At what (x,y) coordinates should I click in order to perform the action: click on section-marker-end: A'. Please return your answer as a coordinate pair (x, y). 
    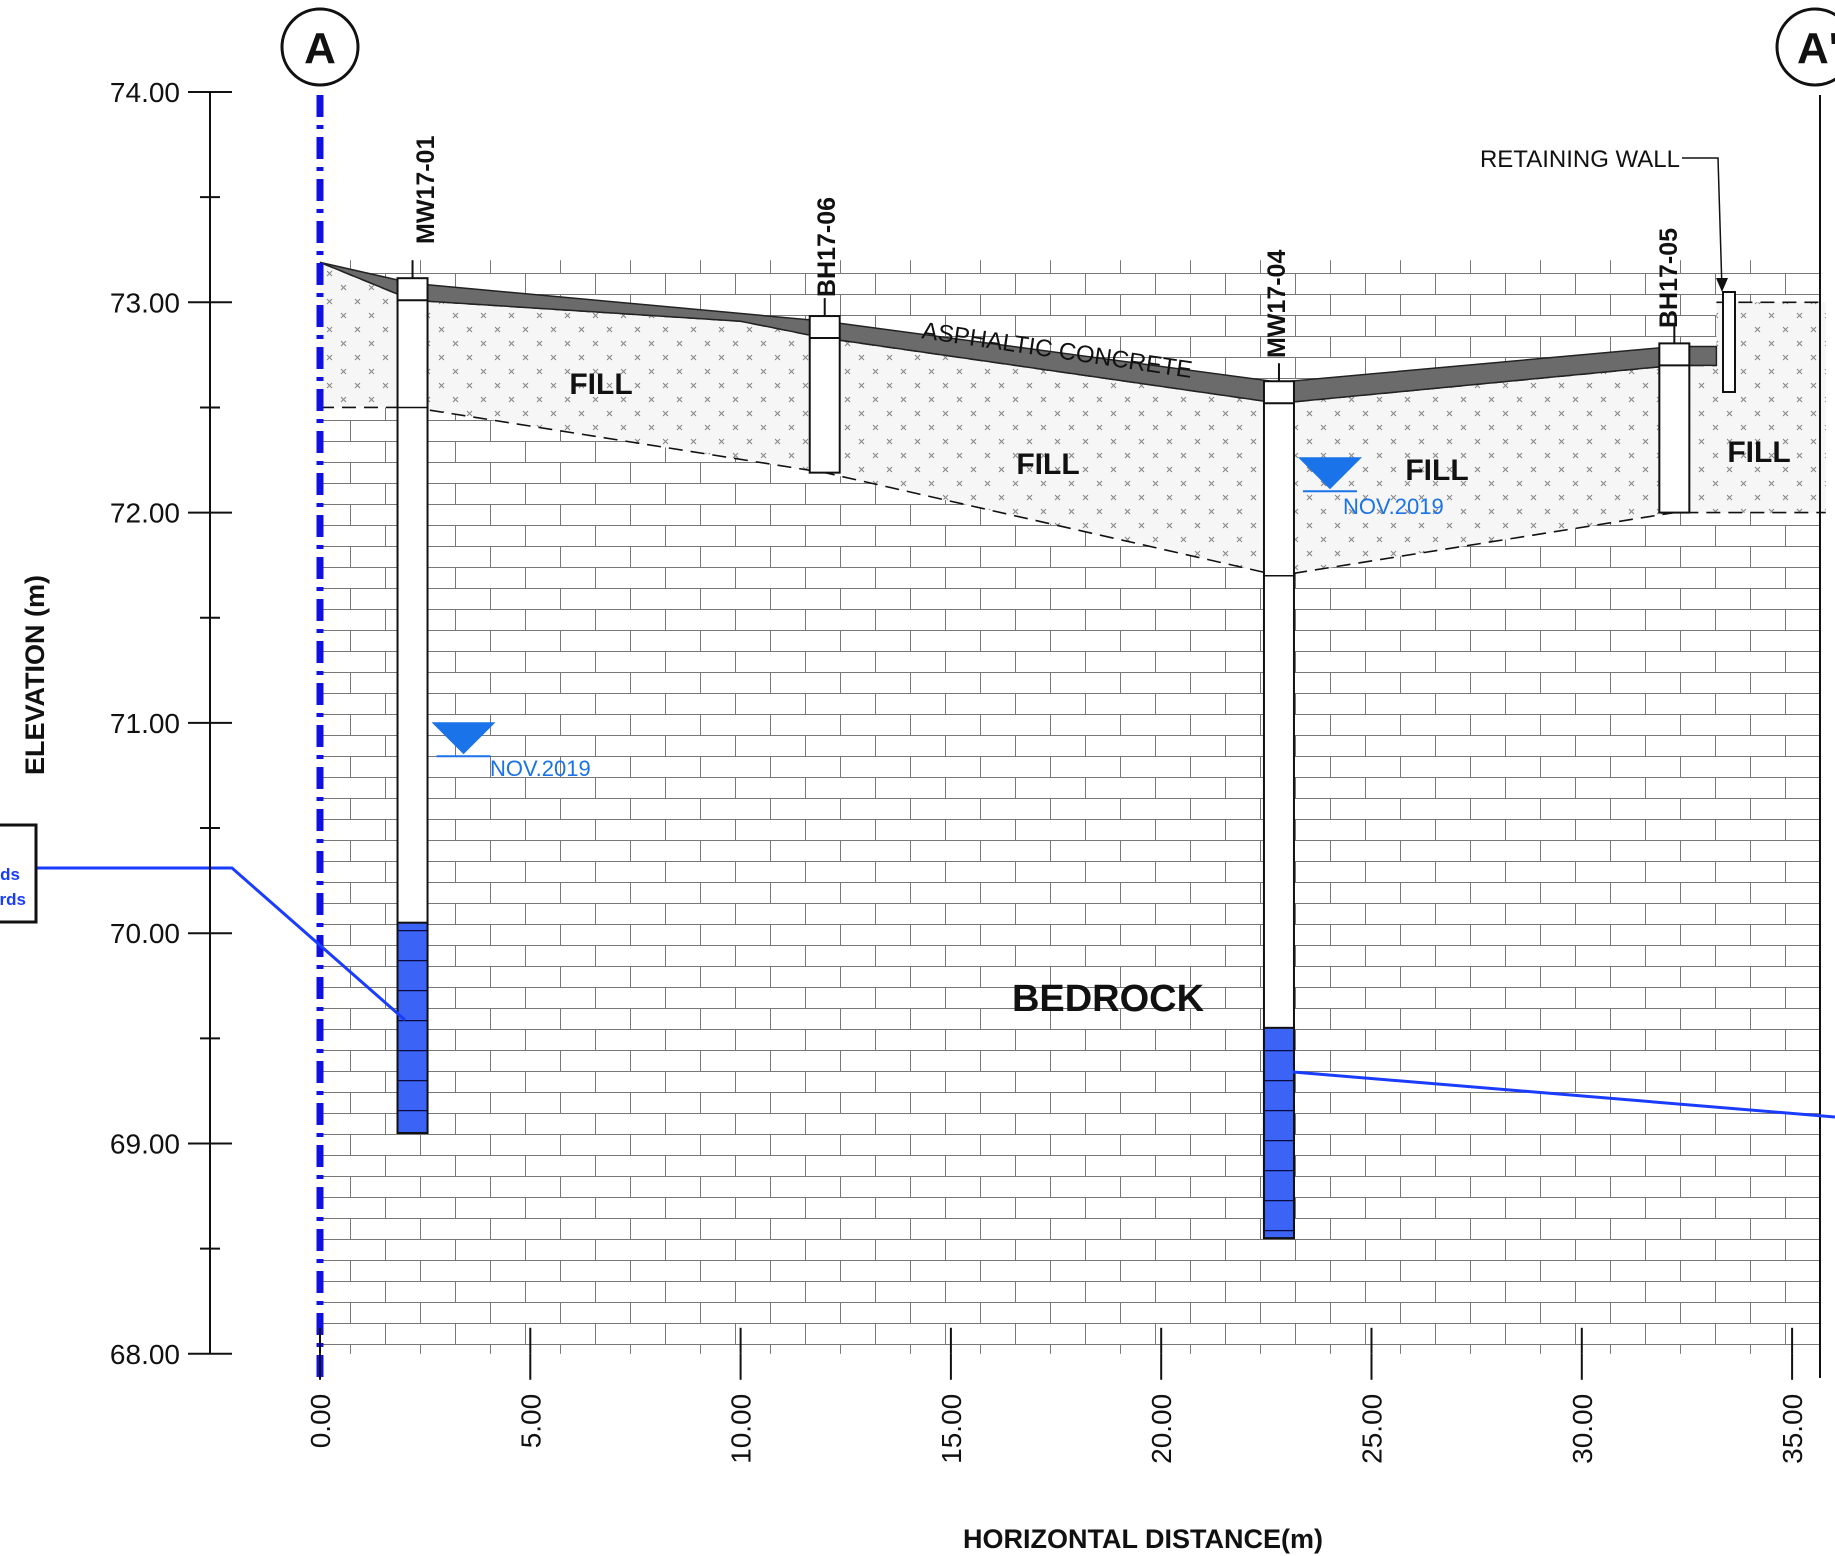
    Looking at the image, I should click on (1805, 47).